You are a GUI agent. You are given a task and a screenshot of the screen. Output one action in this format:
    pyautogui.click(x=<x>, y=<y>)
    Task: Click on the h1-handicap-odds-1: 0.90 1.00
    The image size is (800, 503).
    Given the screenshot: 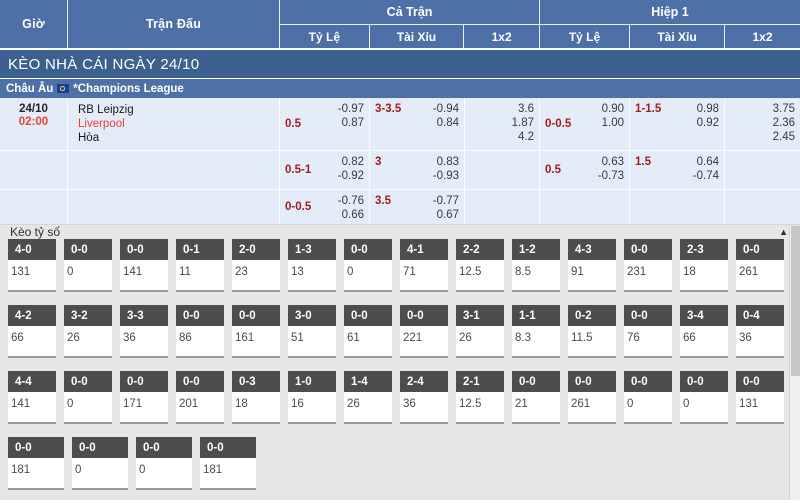 What is the action you would take?
    pyautogui.click(x=612, y=116)
    